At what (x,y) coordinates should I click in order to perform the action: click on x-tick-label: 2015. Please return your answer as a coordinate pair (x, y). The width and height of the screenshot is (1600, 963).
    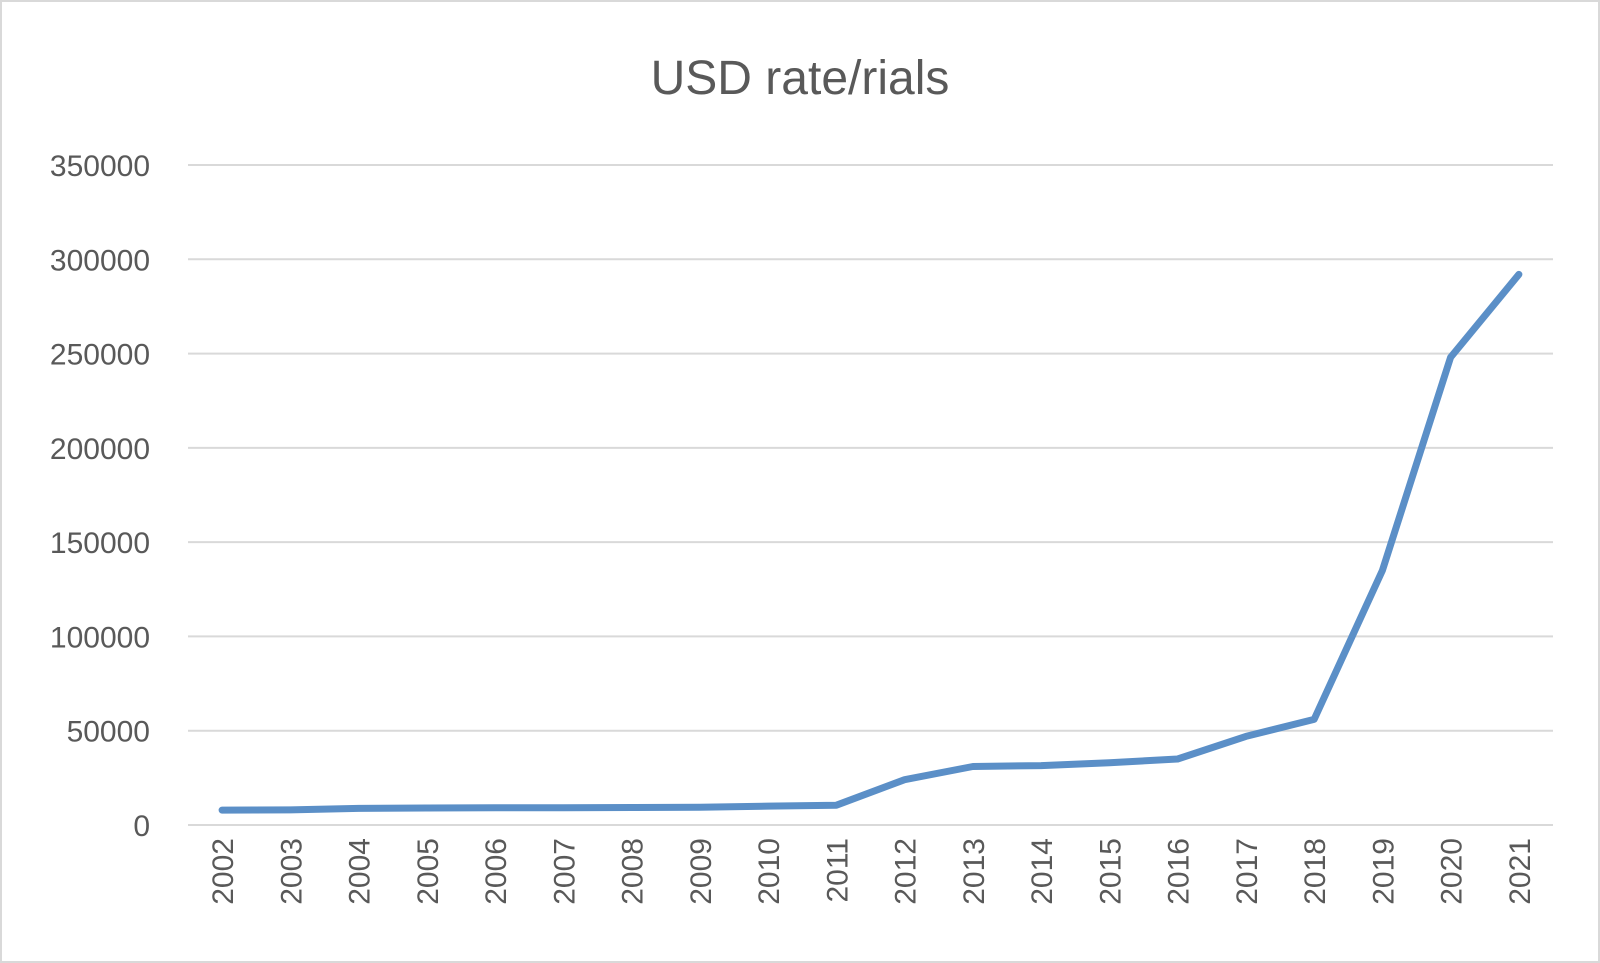
    Looking at the image, I should click on (1110, 871).